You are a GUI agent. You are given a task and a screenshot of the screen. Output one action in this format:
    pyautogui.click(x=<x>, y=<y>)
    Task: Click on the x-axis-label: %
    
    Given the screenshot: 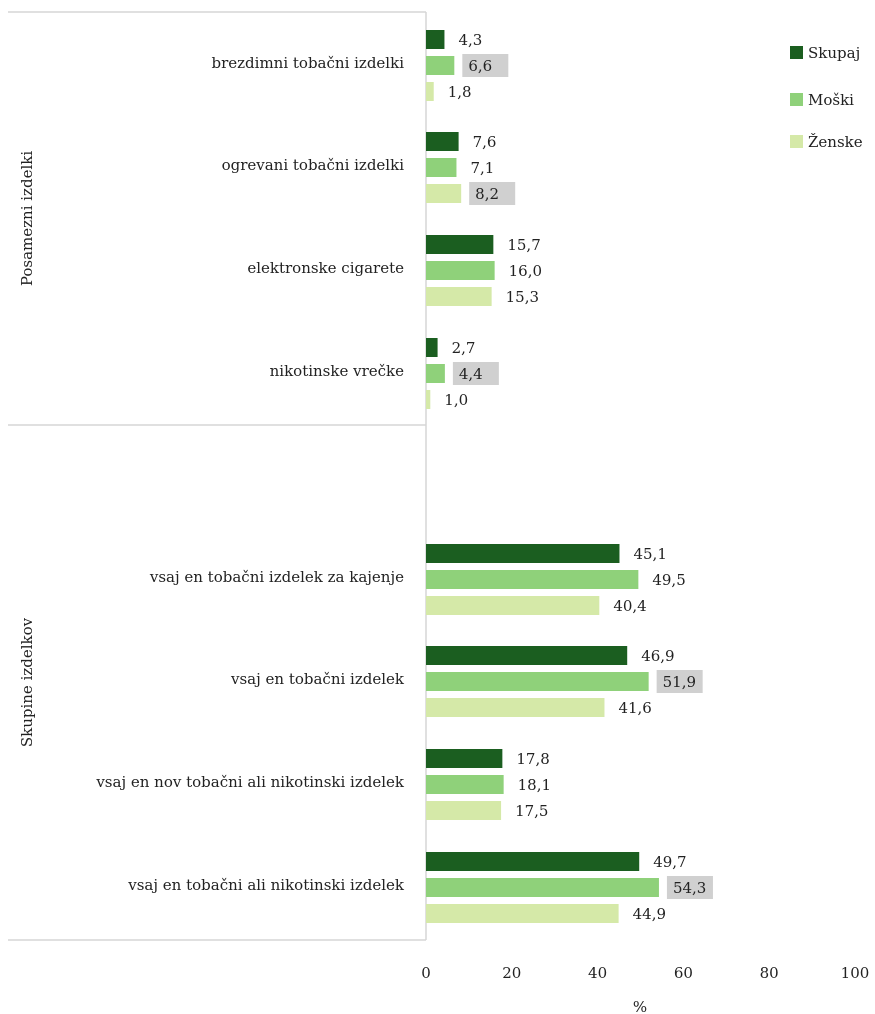 What is the action you would take?
    pyautogui.click(x=640, y=1006)
    